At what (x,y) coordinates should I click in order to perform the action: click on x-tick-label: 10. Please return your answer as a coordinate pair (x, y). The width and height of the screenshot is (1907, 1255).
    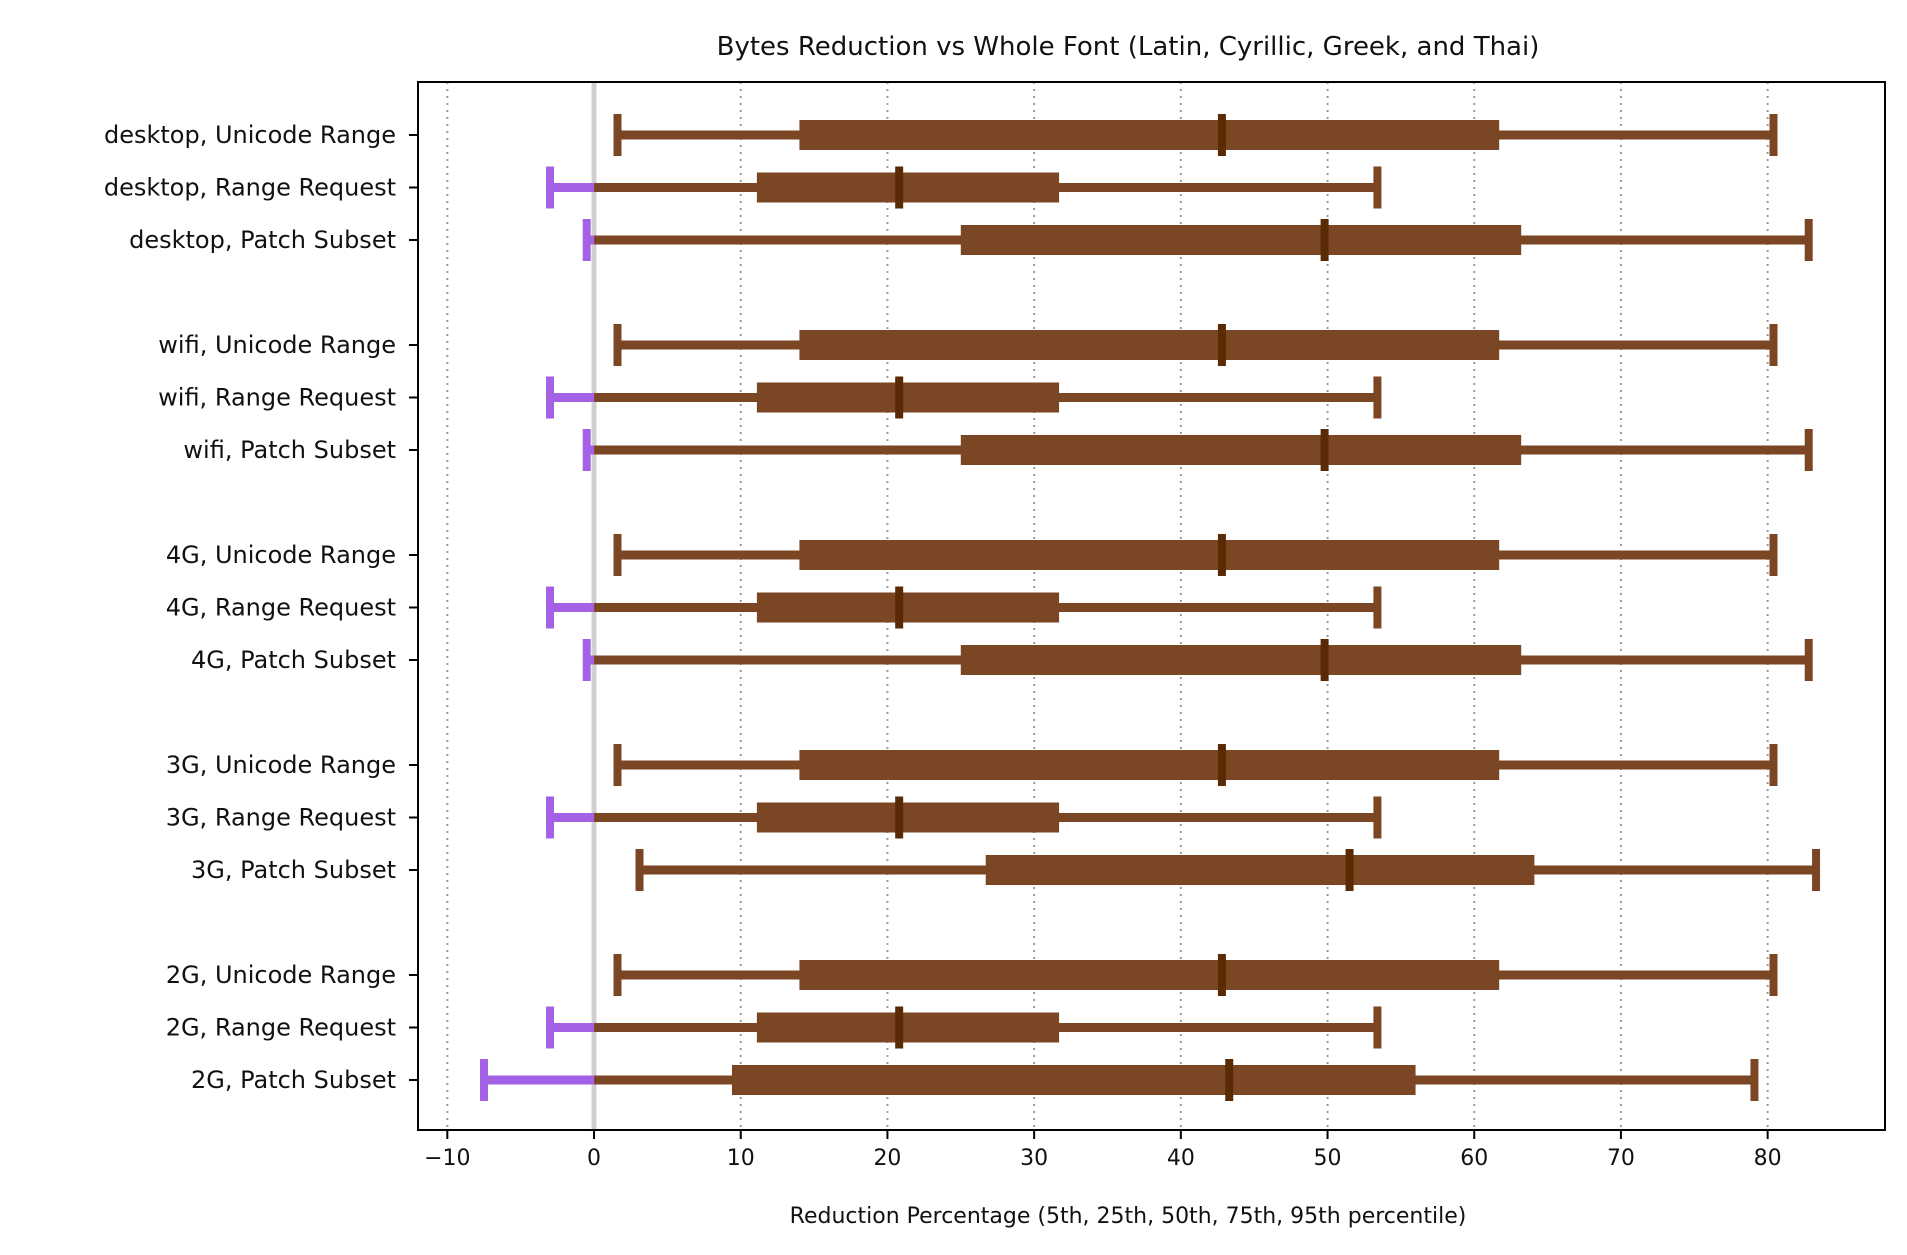
    Looking at the image, I should click on (741, 1158).